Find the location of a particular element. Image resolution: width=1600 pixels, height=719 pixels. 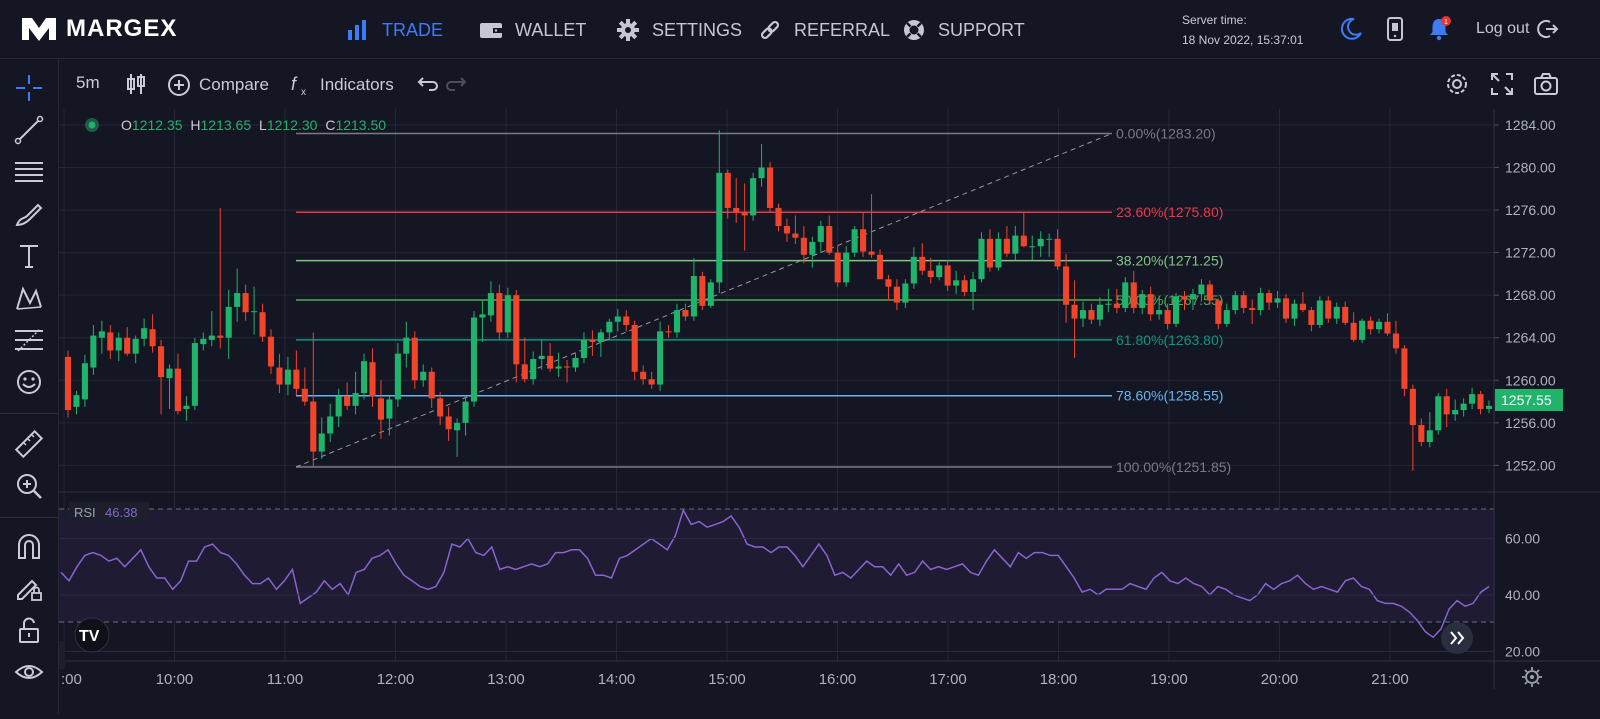

crosshair-icon is located at coordinates (29, 88).